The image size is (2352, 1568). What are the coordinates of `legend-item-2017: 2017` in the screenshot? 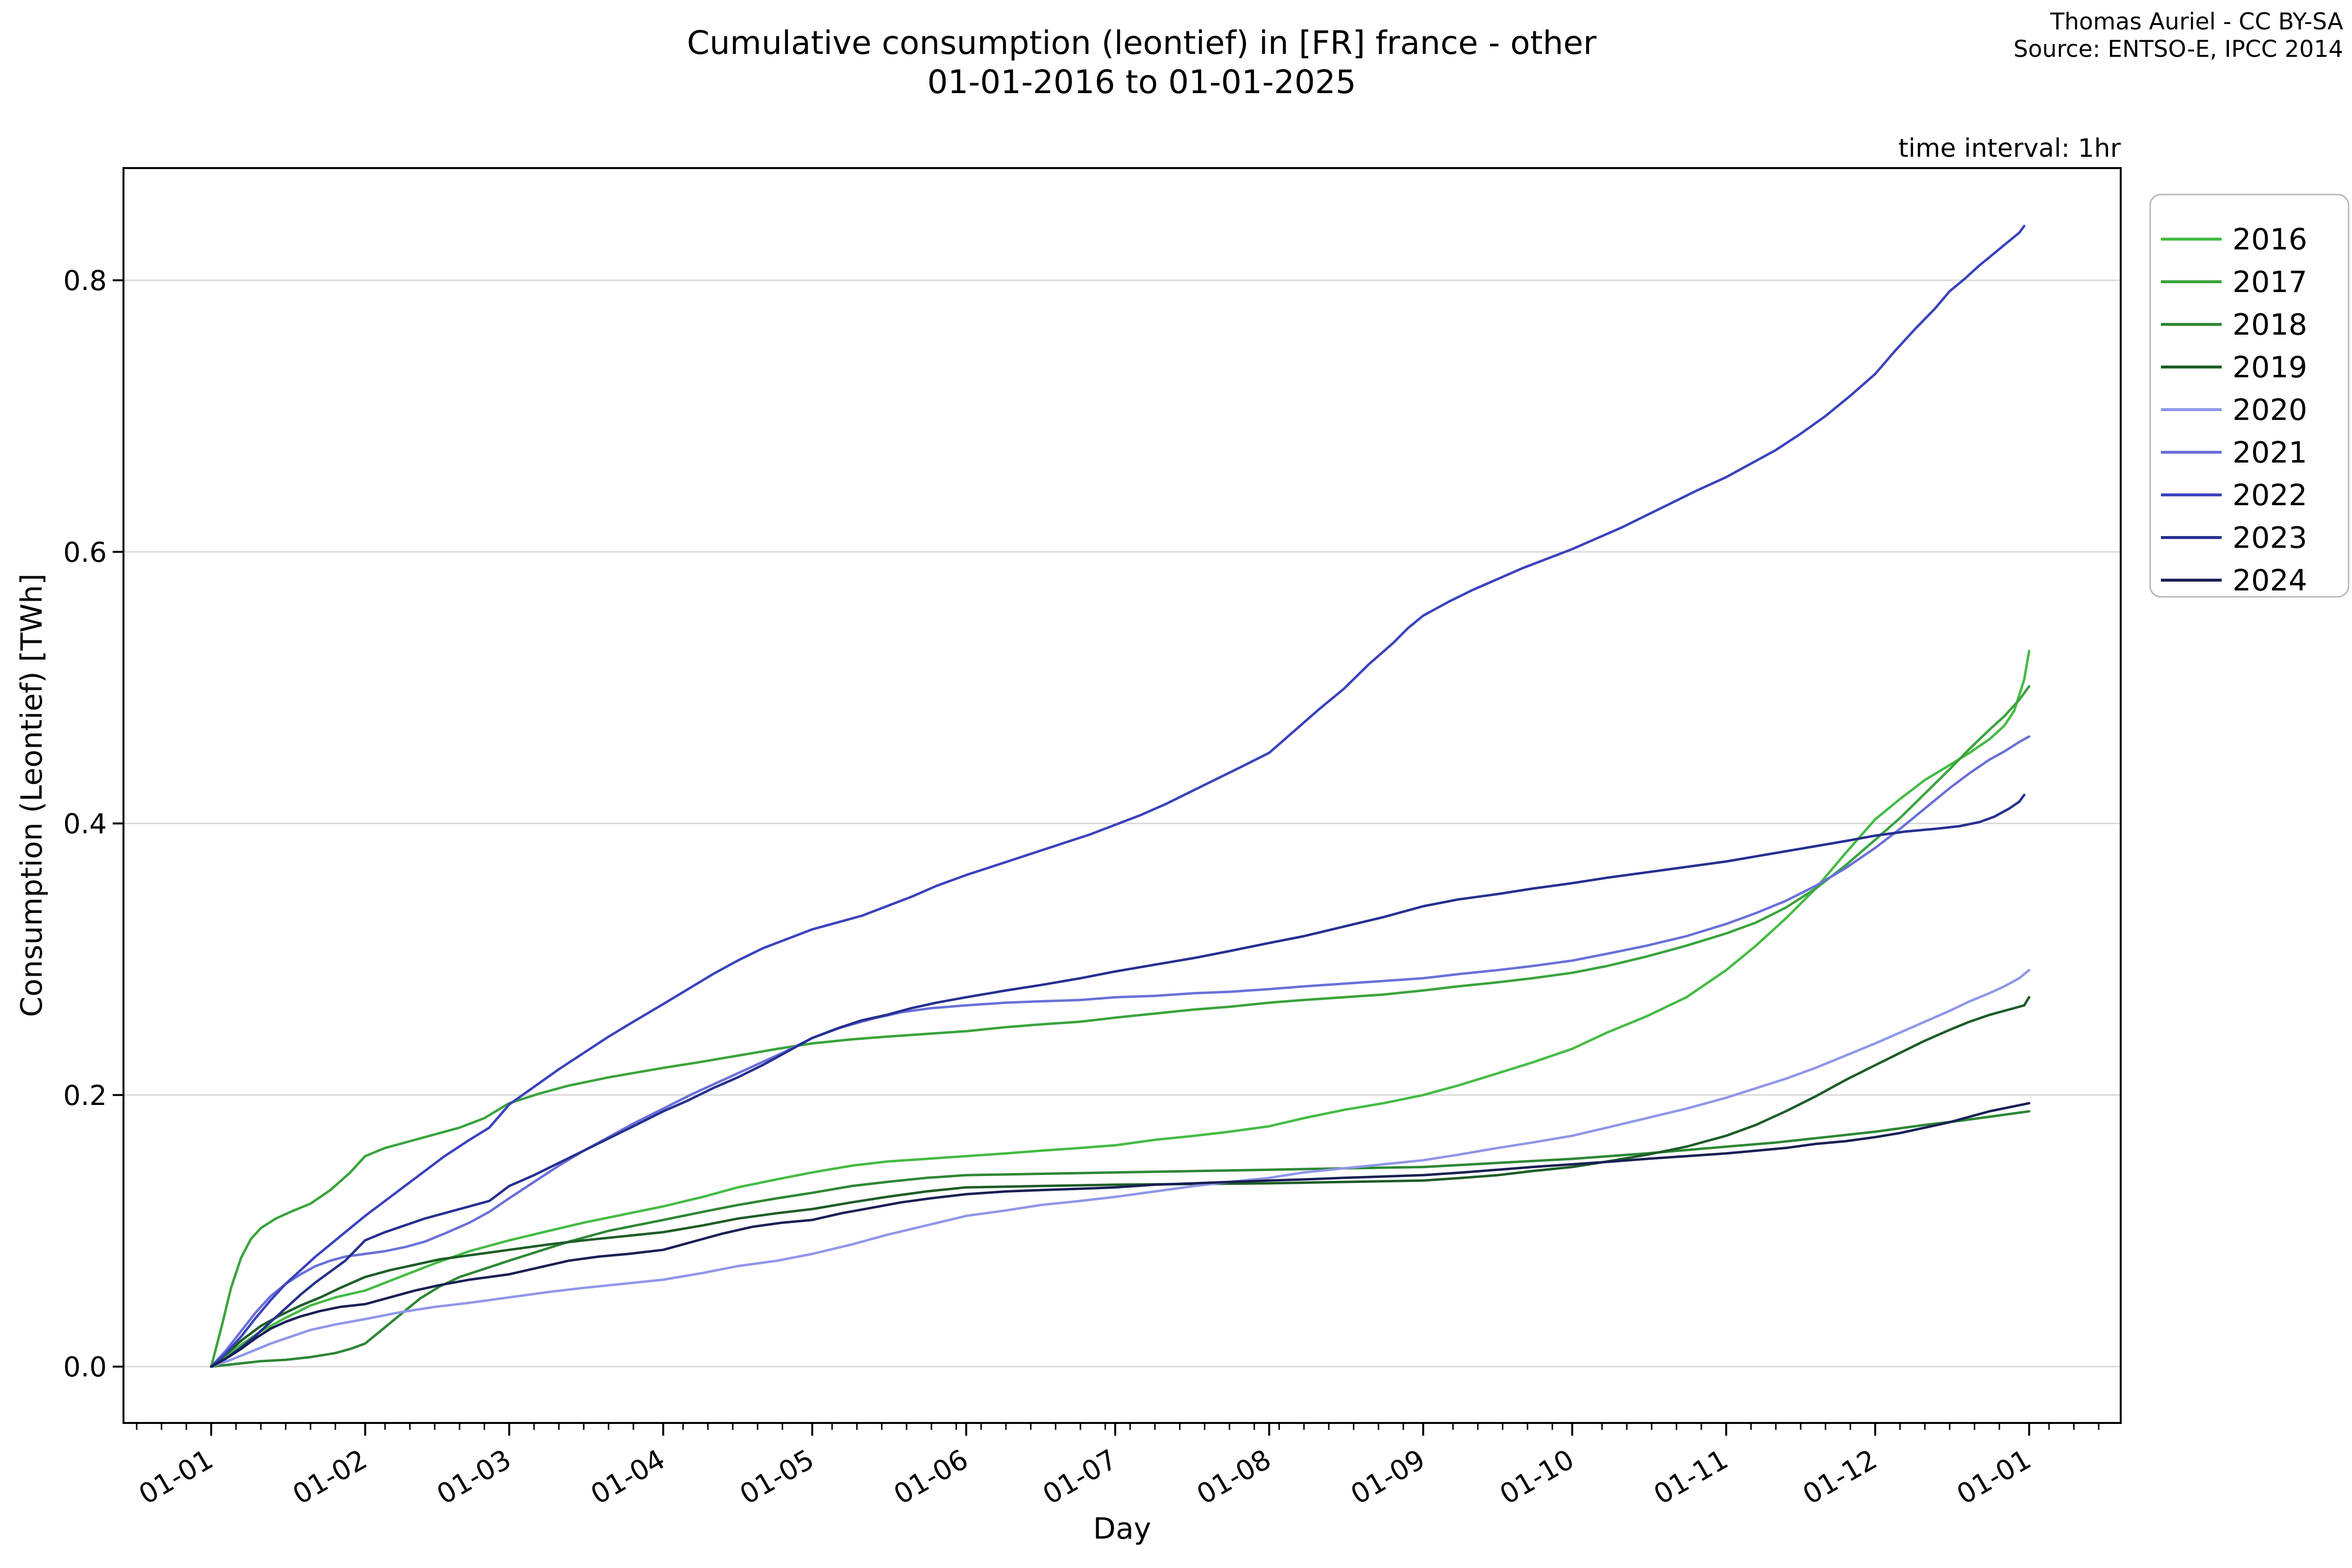 It's located at (2234, 282).